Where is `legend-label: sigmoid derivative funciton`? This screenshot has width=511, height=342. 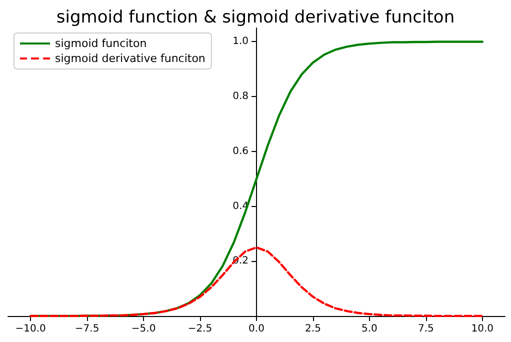
legend-label: sigmoid derivative funciton is located at coordinates (130, 58).